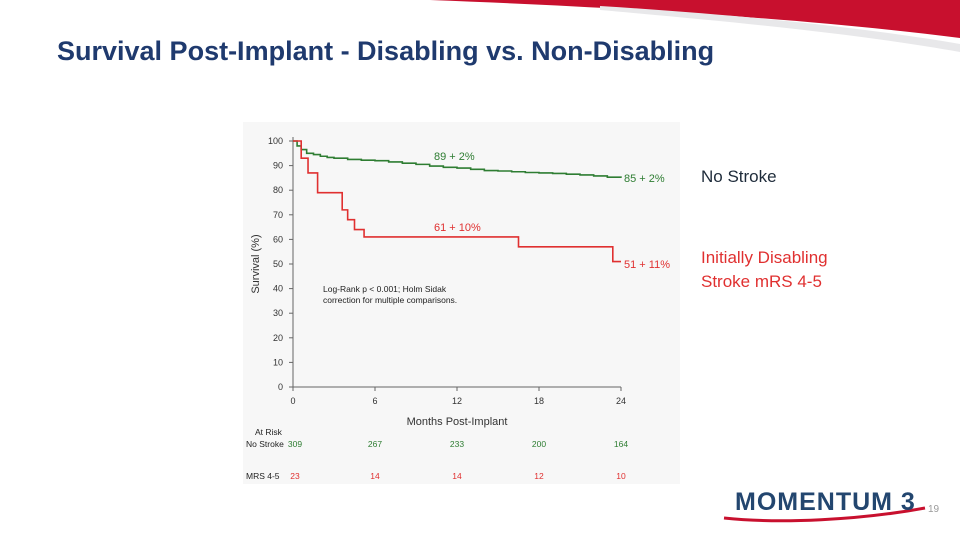 The width and height of the screenshot is (960, 540). Describe the element at coordinates (278, 338) in the screenshot. I see `y-tick-label: 20` at that location.